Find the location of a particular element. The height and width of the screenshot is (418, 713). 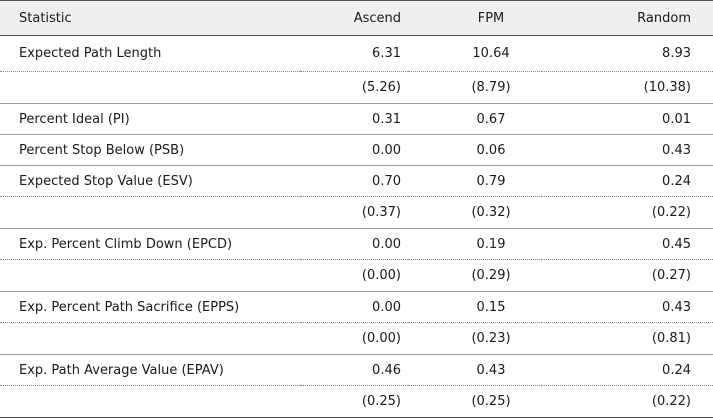

row-label: Exp. Percent Path Sacrifice (EPPS) is located at coordinates (150, 307).